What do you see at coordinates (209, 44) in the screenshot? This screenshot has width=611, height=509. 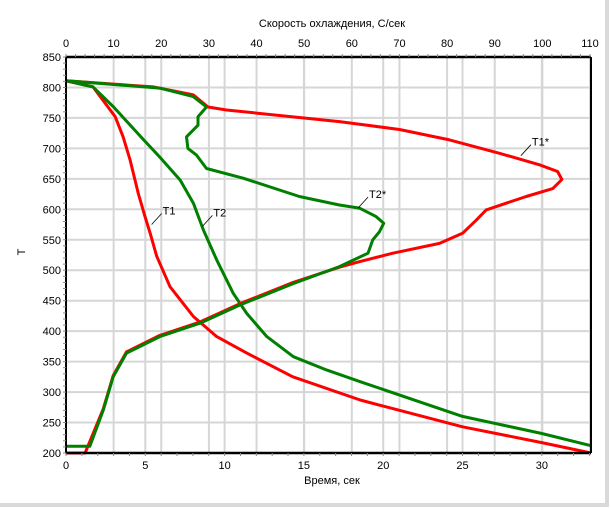 I see `top-x-tick-label: 30` at bounding box center [209, 44].